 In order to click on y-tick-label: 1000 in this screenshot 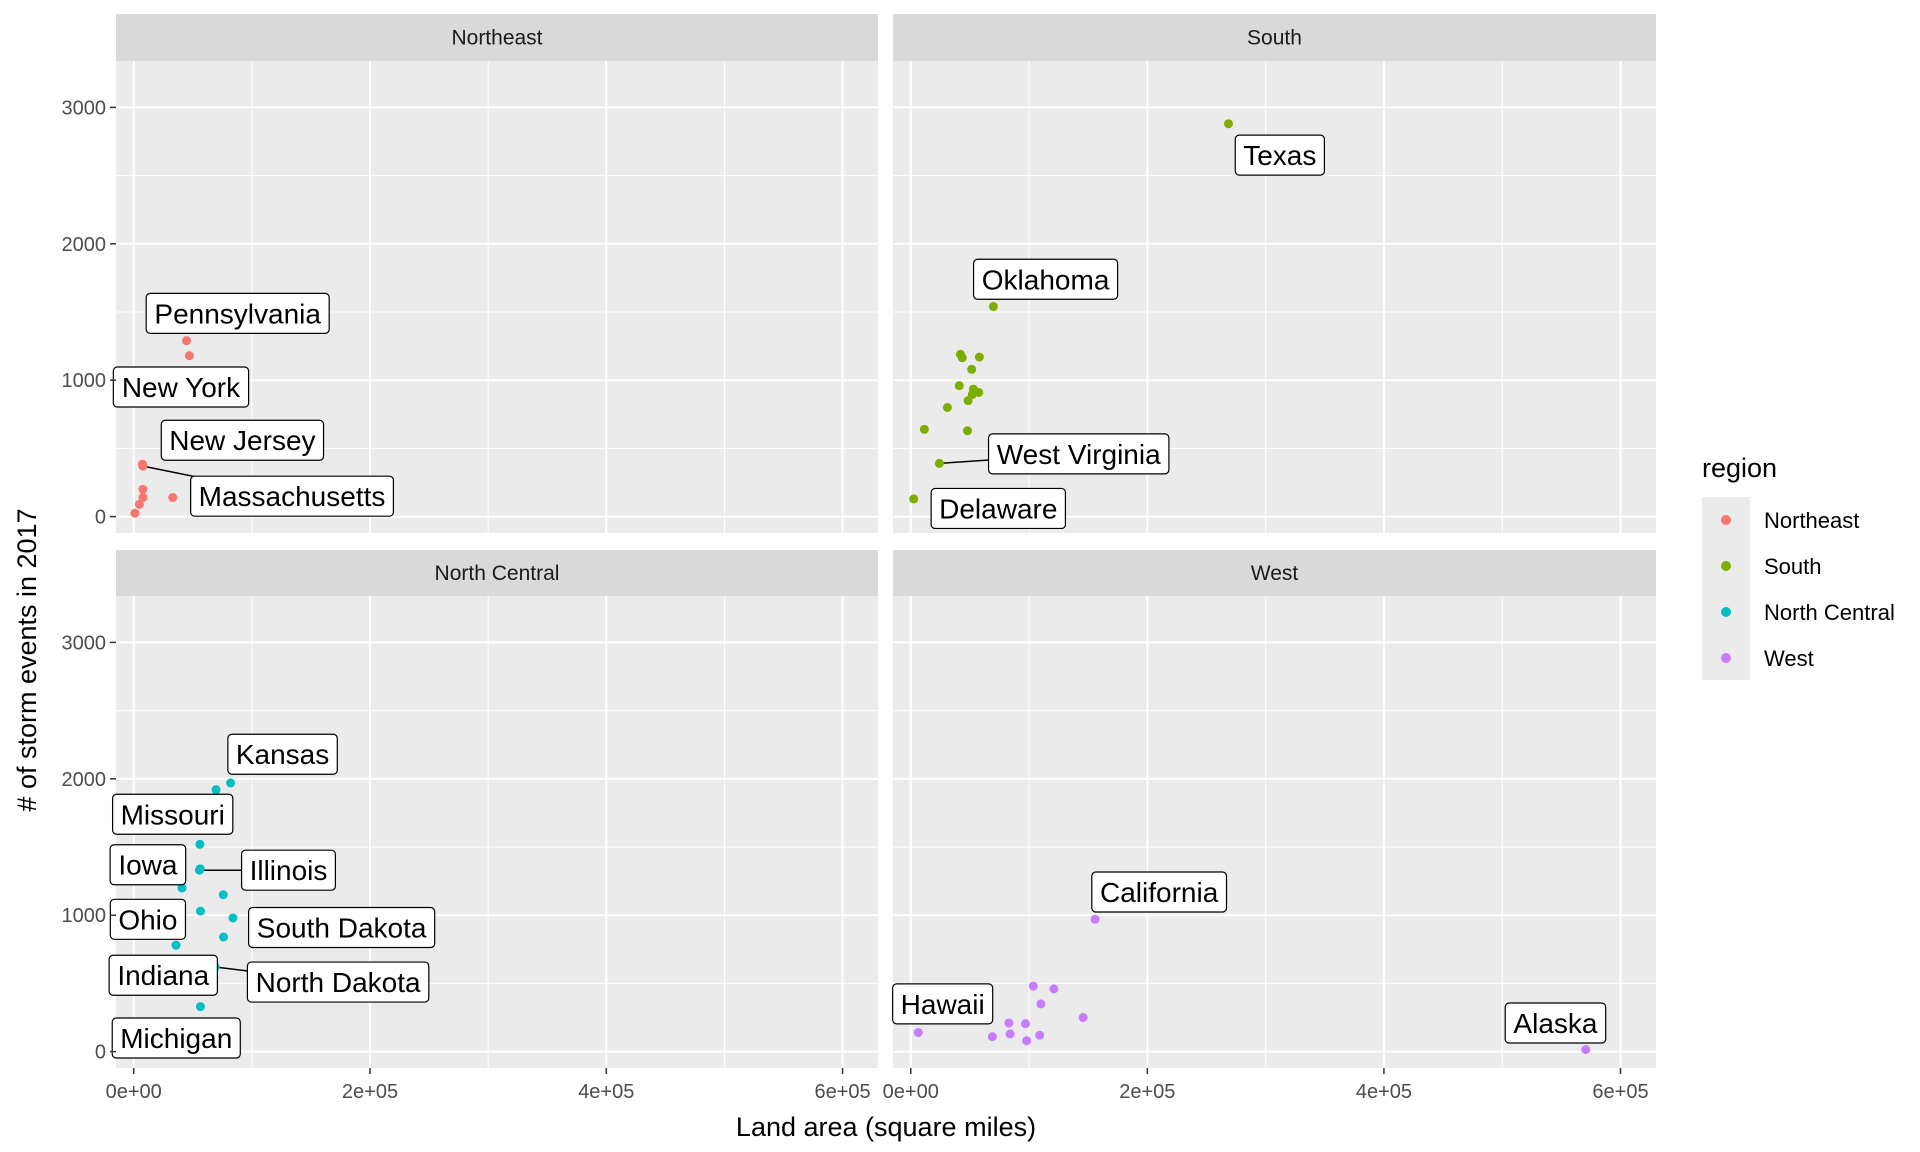, I will do `click(84, 381)`.